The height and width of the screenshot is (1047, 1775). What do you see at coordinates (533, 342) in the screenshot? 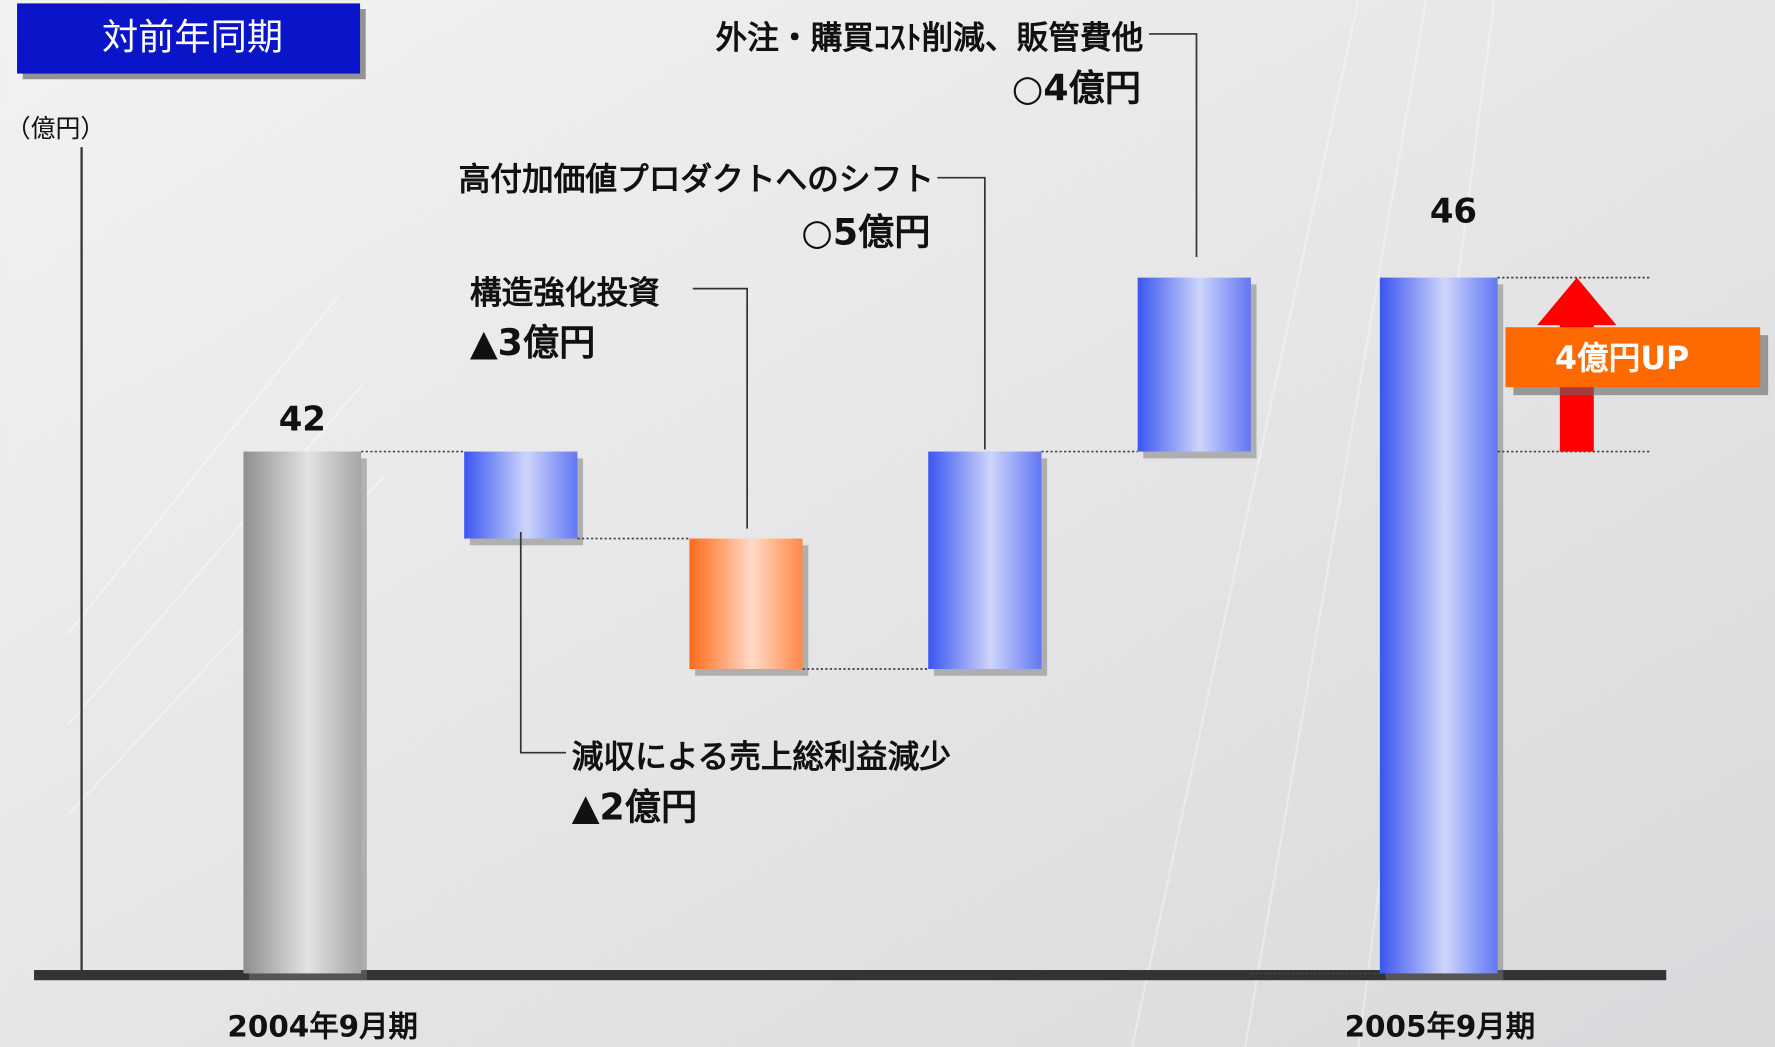
I see `value-label: ▲3億円` at bounding box center [533, 342].